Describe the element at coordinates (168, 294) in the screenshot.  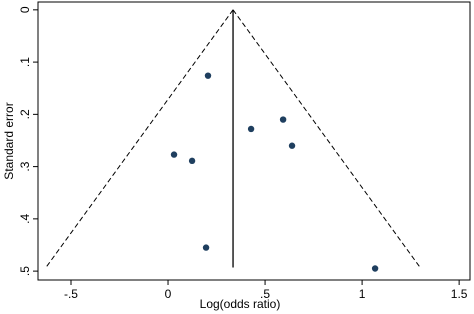
I see `x-tick-label: 0` at that location.